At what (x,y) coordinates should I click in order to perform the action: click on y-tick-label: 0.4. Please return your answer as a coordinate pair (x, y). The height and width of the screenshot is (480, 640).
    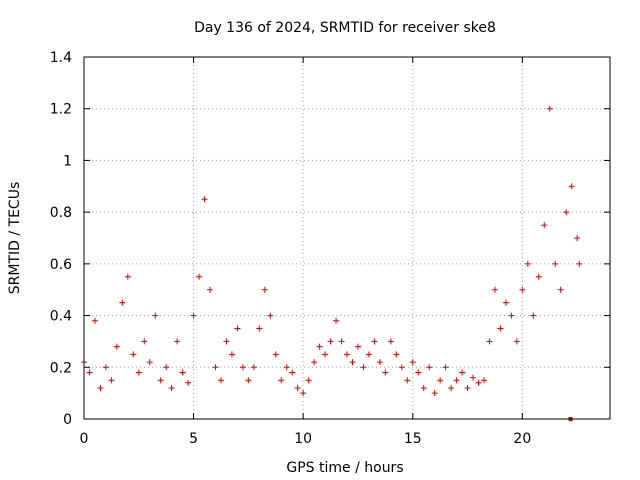
    Looking at the image, I should click on (61, 317).